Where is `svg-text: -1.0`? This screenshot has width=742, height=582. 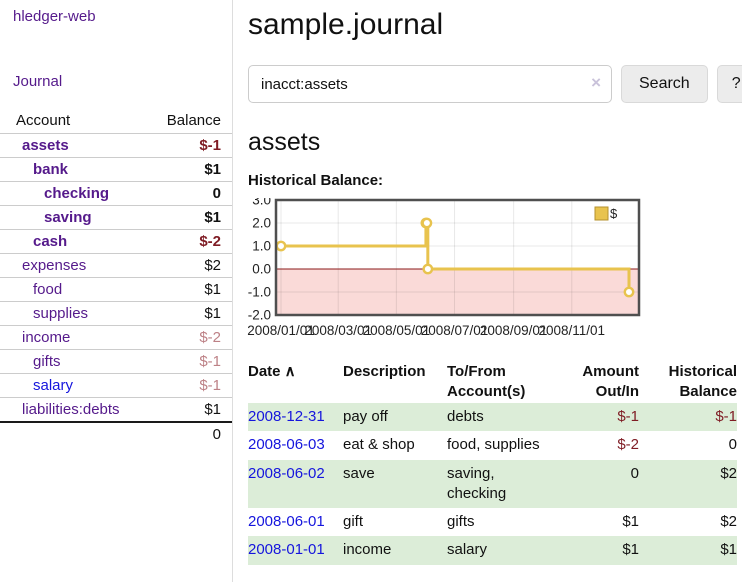 svg-text: -1.0 is located at coordinates (259, 292).